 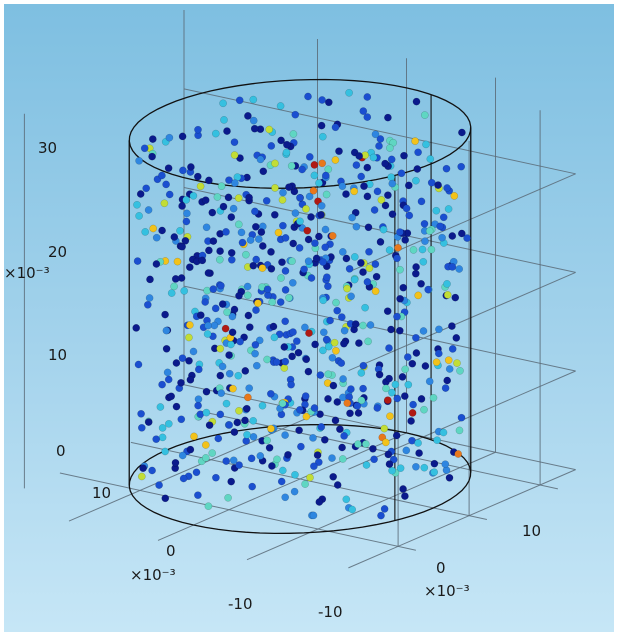 What do you see at coordinates (153, 575) in the screenshot?
I see `y-axis-multiplier: ×10⁻³` at bounding box center [153, 575].